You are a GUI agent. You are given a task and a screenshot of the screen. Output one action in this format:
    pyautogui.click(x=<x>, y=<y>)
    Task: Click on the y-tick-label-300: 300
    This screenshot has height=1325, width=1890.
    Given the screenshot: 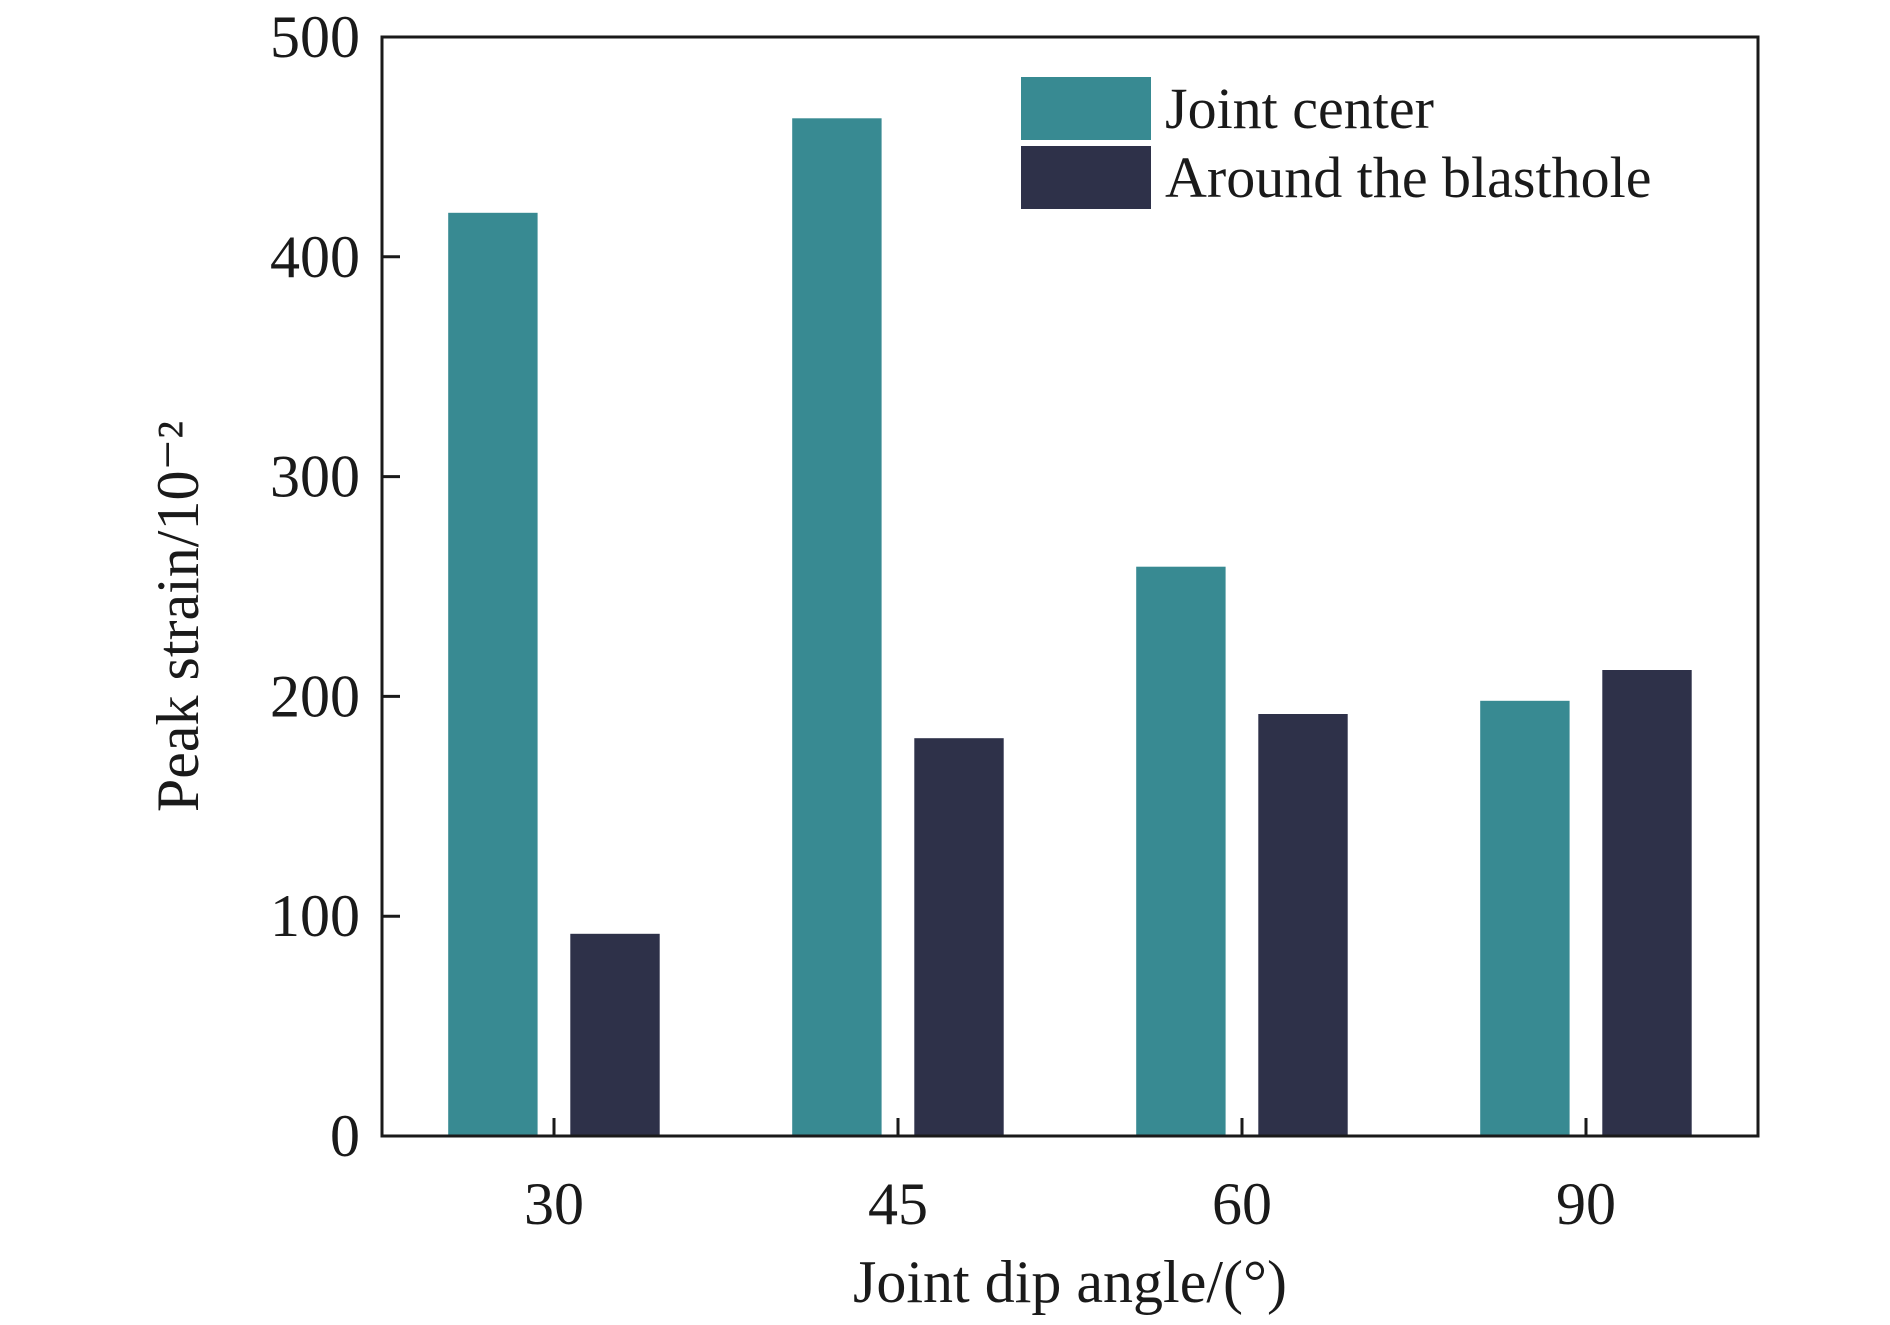 What is the action you would take?
    pyautogui.click(x=315, y=477)
    